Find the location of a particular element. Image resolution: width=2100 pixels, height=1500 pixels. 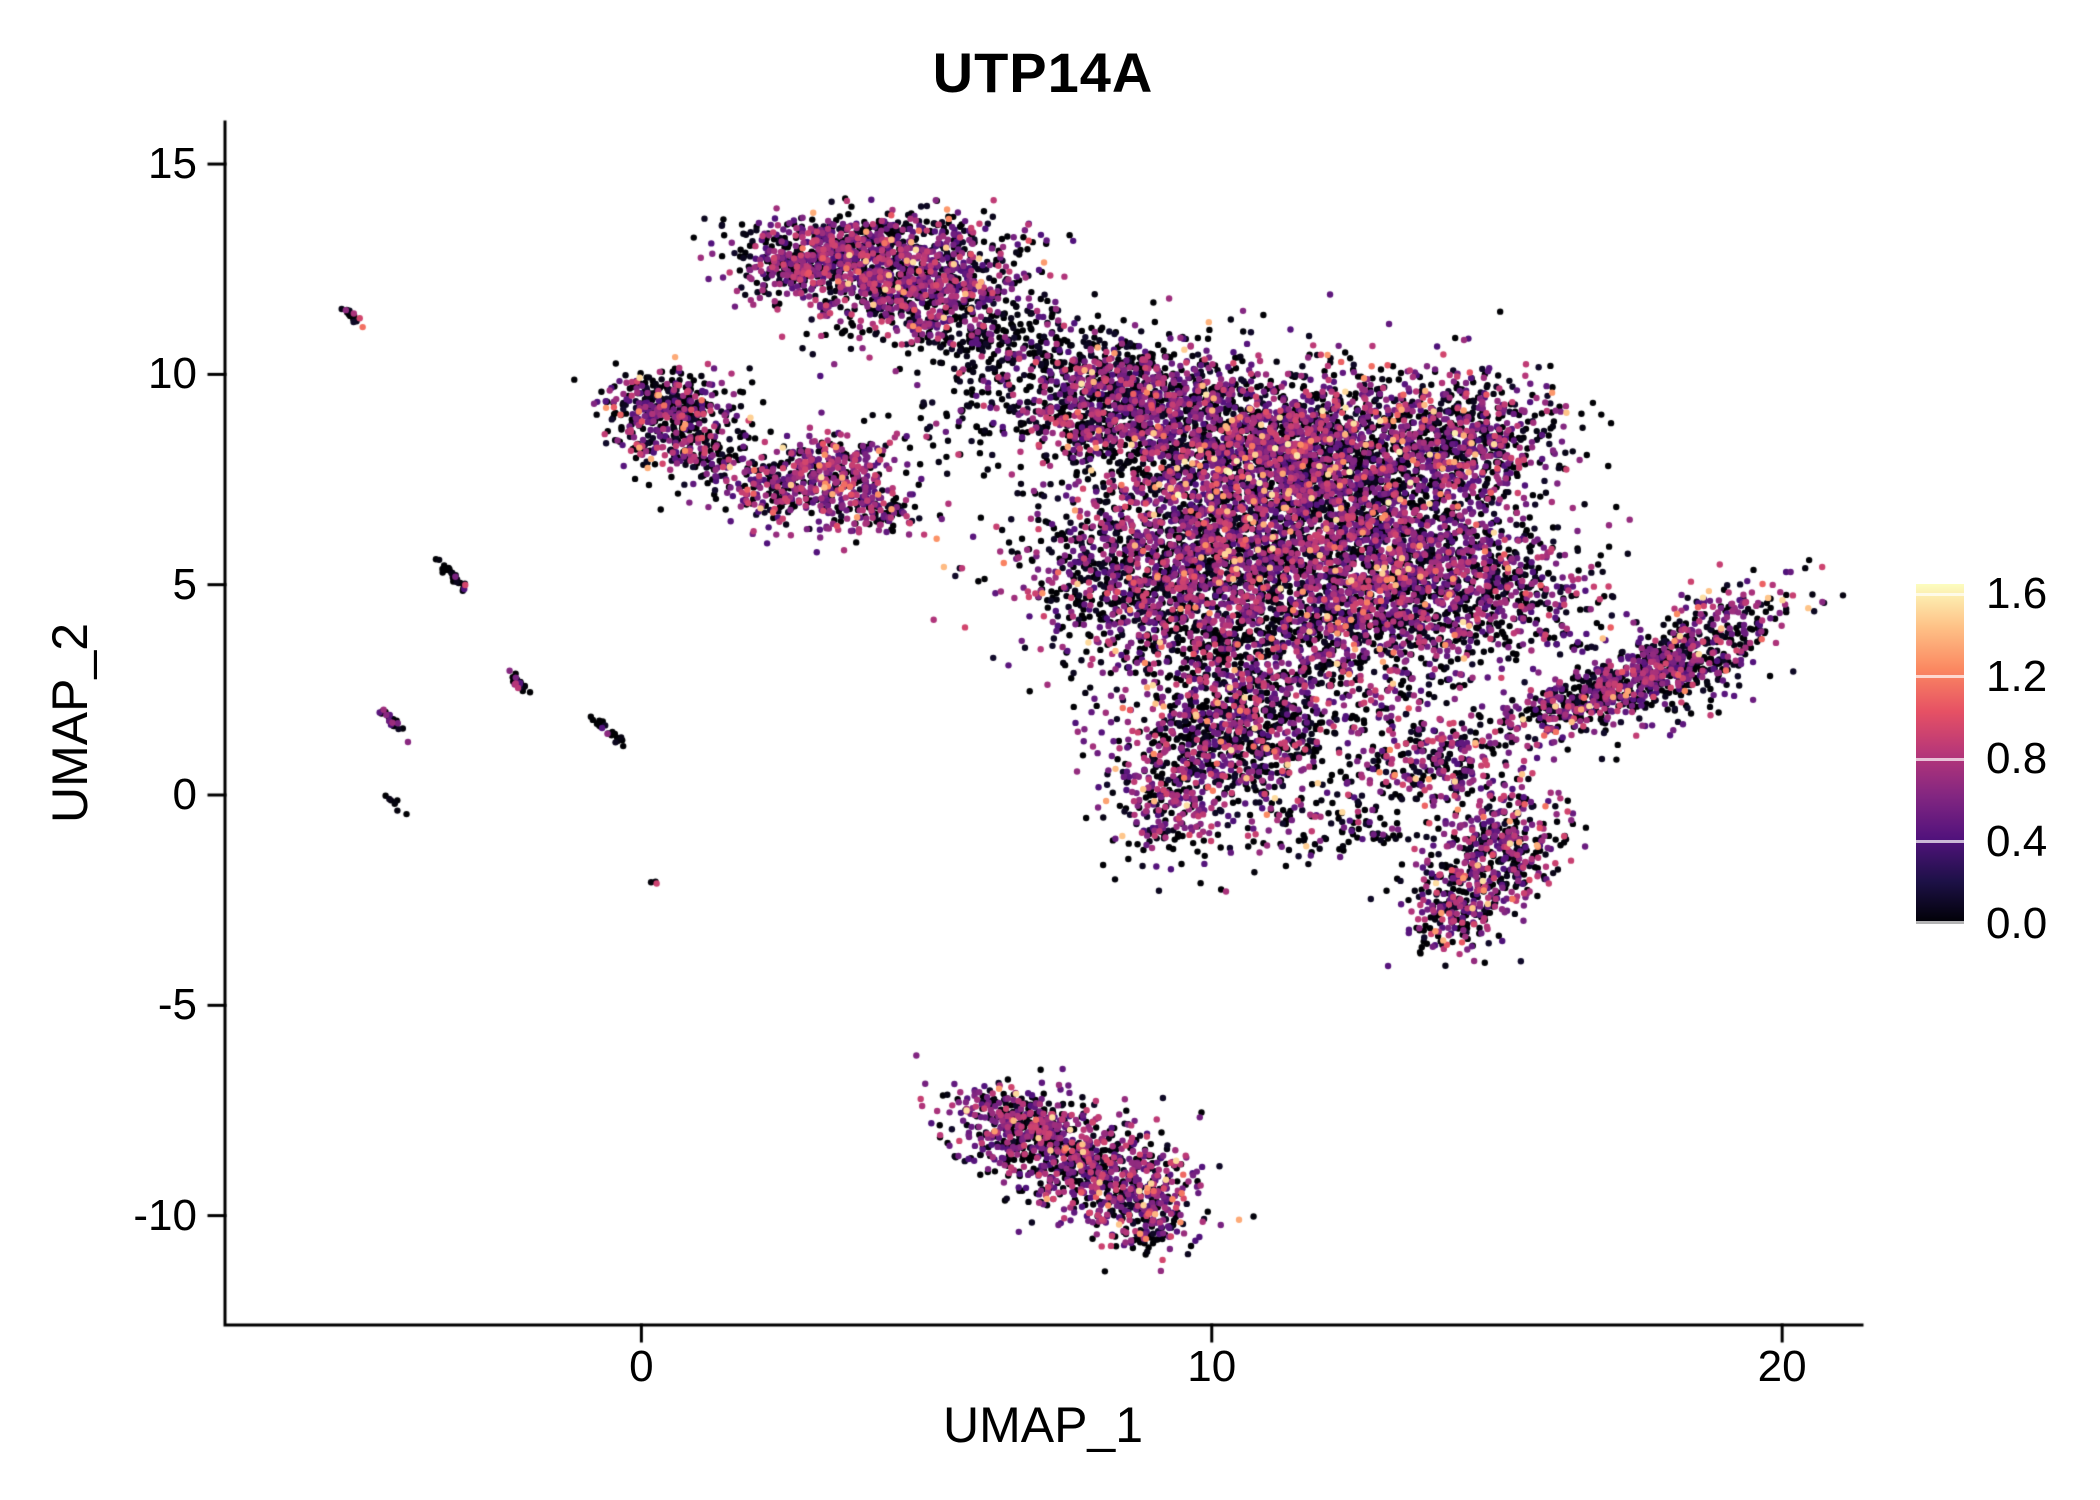

legend-tick-label-1.2: 1.2 is located at coordinates (2017, 676).